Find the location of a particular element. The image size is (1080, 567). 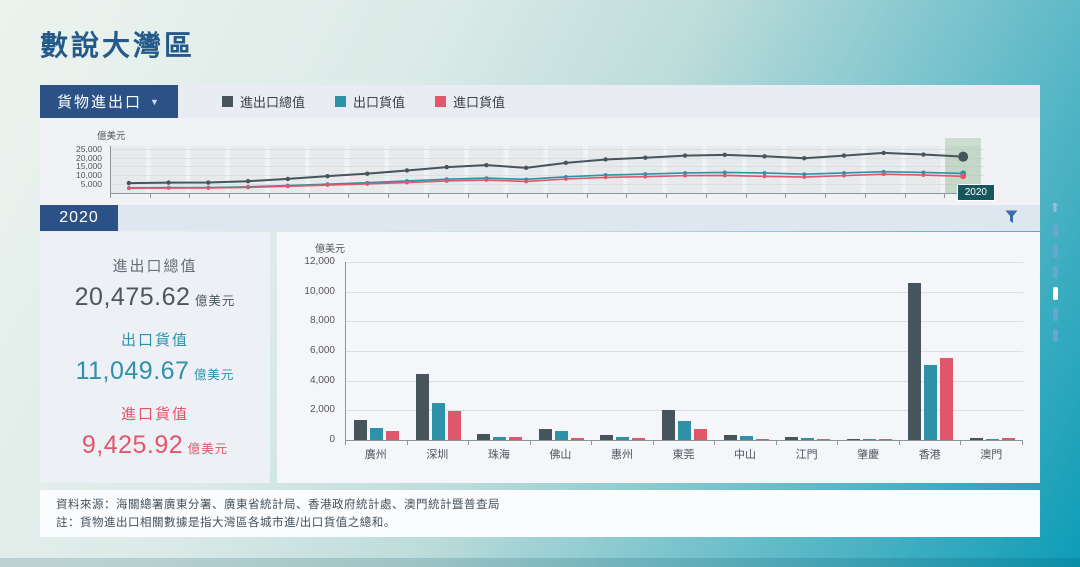

bar-group-惠州 is located at coordinates (623, 351).